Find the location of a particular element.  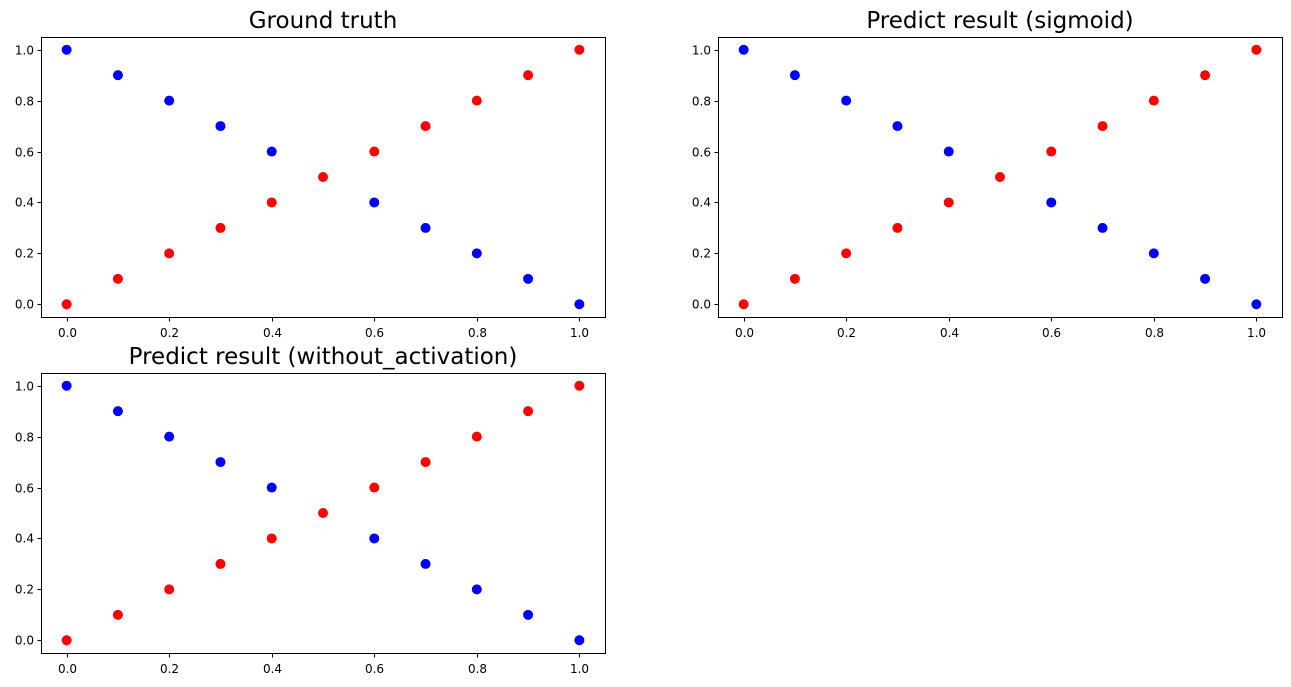

subplot-title: Predict result (without_activation) is located at coordinates (323, 357).